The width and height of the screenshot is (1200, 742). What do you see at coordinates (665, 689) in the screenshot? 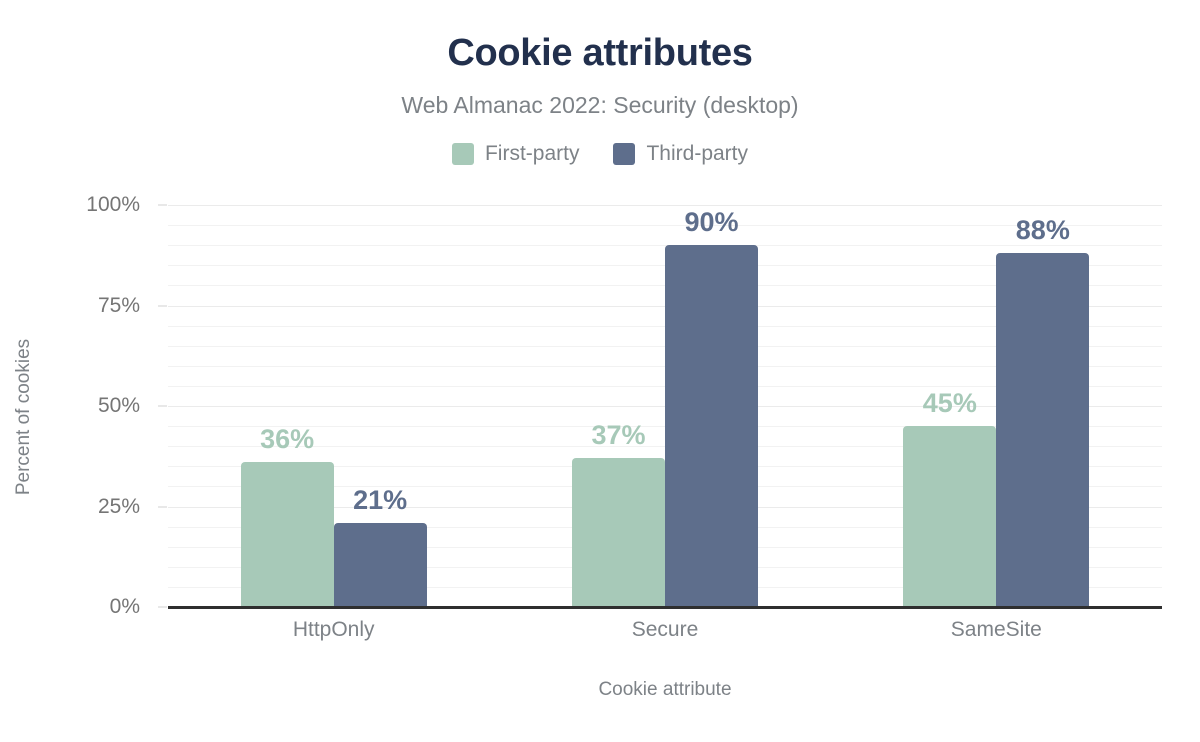
I see `x-axis-title: Cookie attribute` at bounding box center [665, 689].